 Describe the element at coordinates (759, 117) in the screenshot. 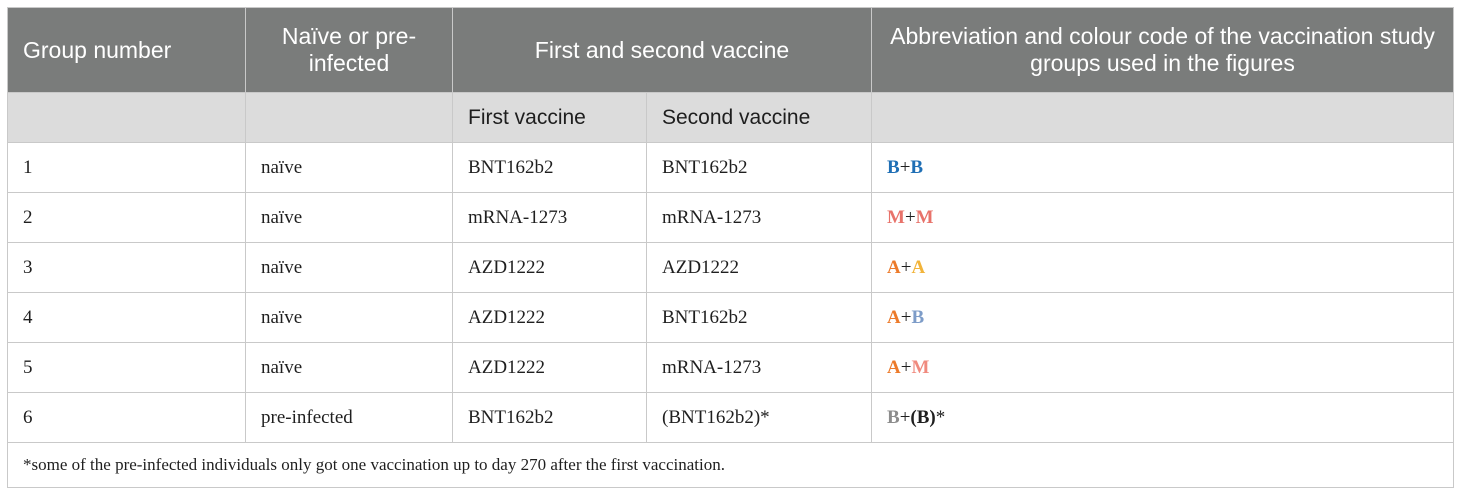

I see `subheader-second-vaccine: Second vaccine` at that location.